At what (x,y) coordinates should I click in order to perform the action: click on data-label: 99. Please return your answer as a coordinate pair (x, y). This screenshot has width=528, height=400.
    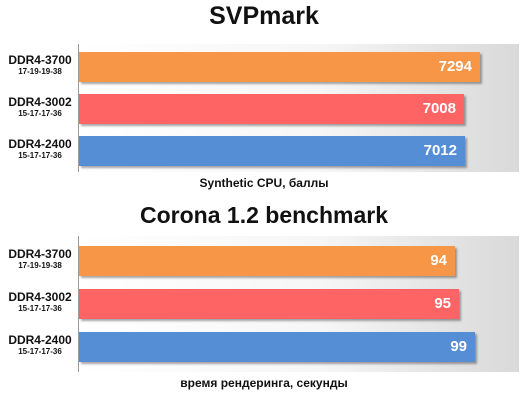
    Looking at the image, I should click on (458, 346).